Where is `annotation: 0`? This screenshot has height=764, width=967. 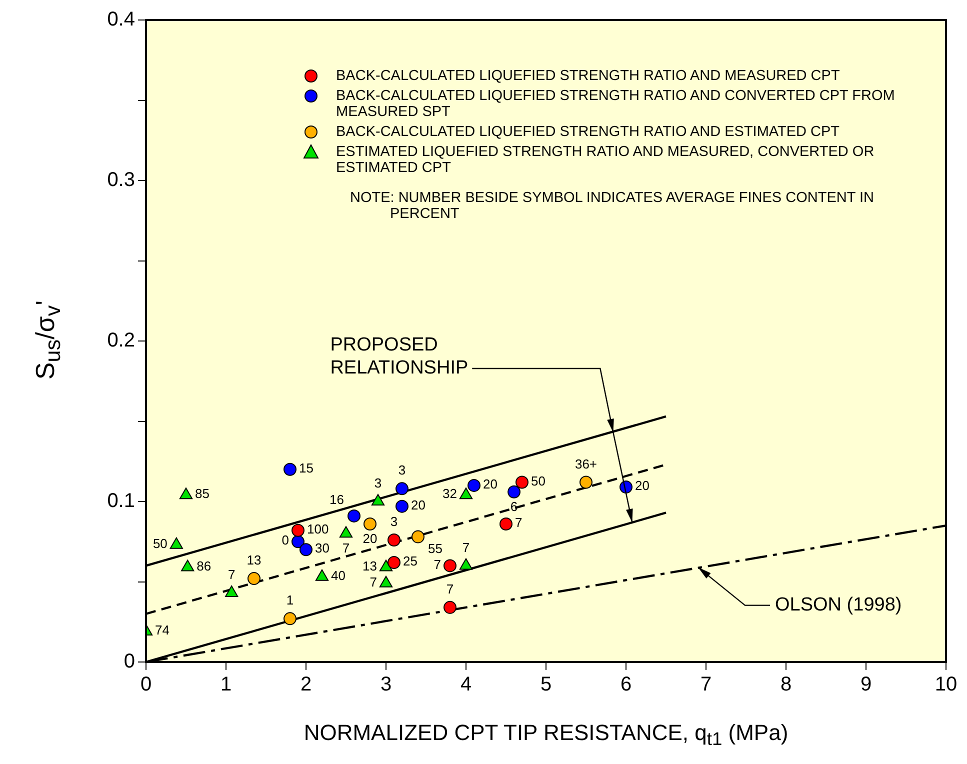
annotation: 0 is located at coordinates (286, 540).